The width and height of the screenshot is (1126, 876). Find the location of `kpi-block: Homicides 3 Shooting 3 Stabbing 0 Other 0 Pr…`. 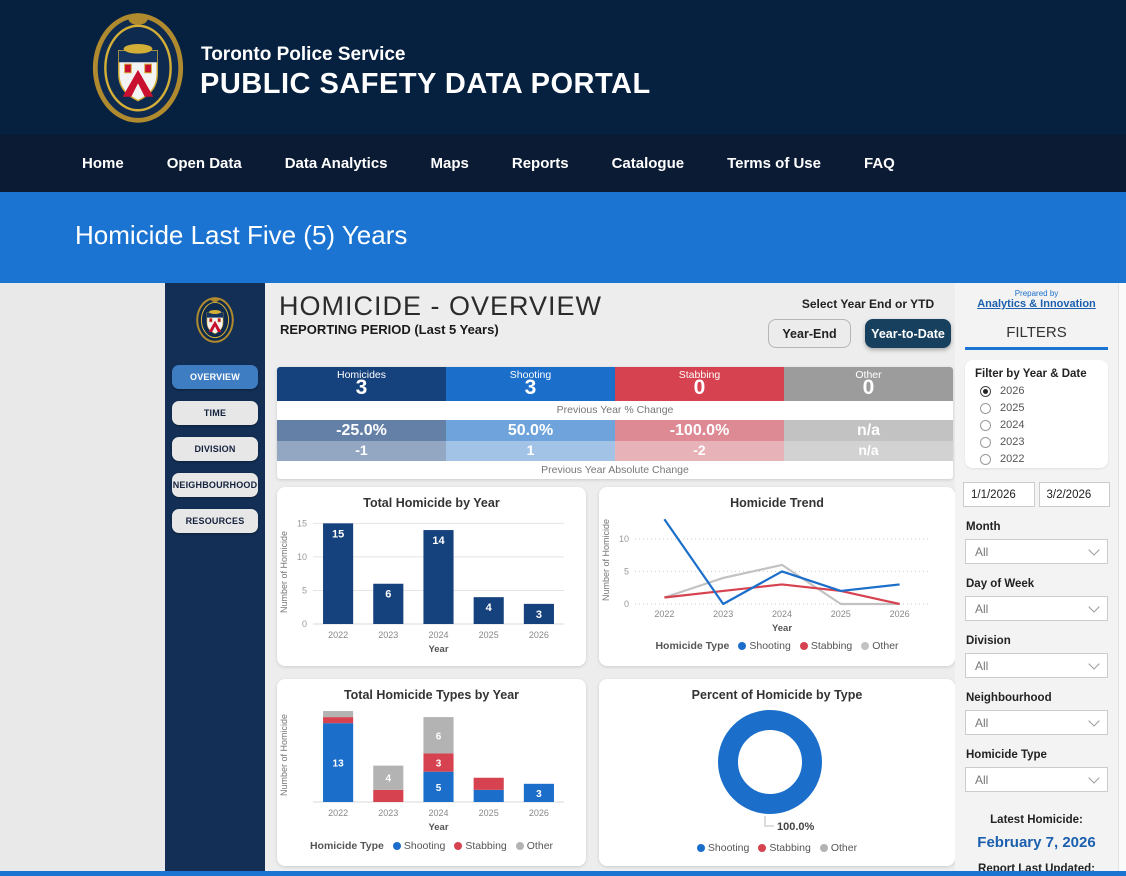

kpi-block: Homicides 3 Shooting 3 Stabbing 0 Other 0 Pr… is located at coordinates (615, 423).